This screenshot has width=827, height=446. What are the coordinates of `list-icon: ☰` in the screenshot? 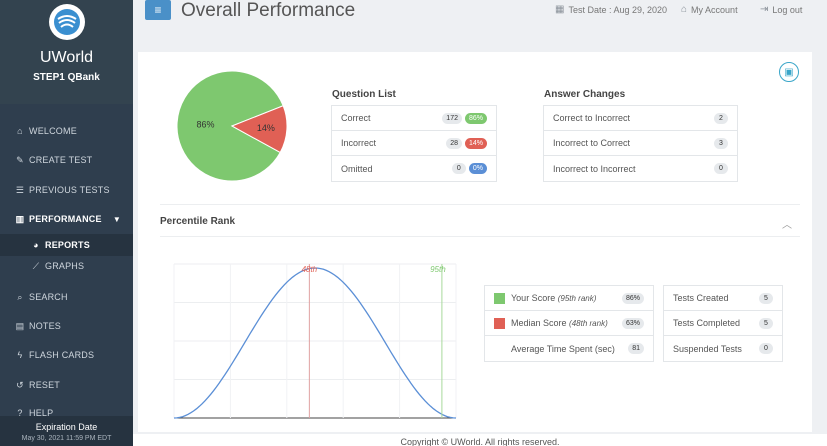 It's located at (20, 189).